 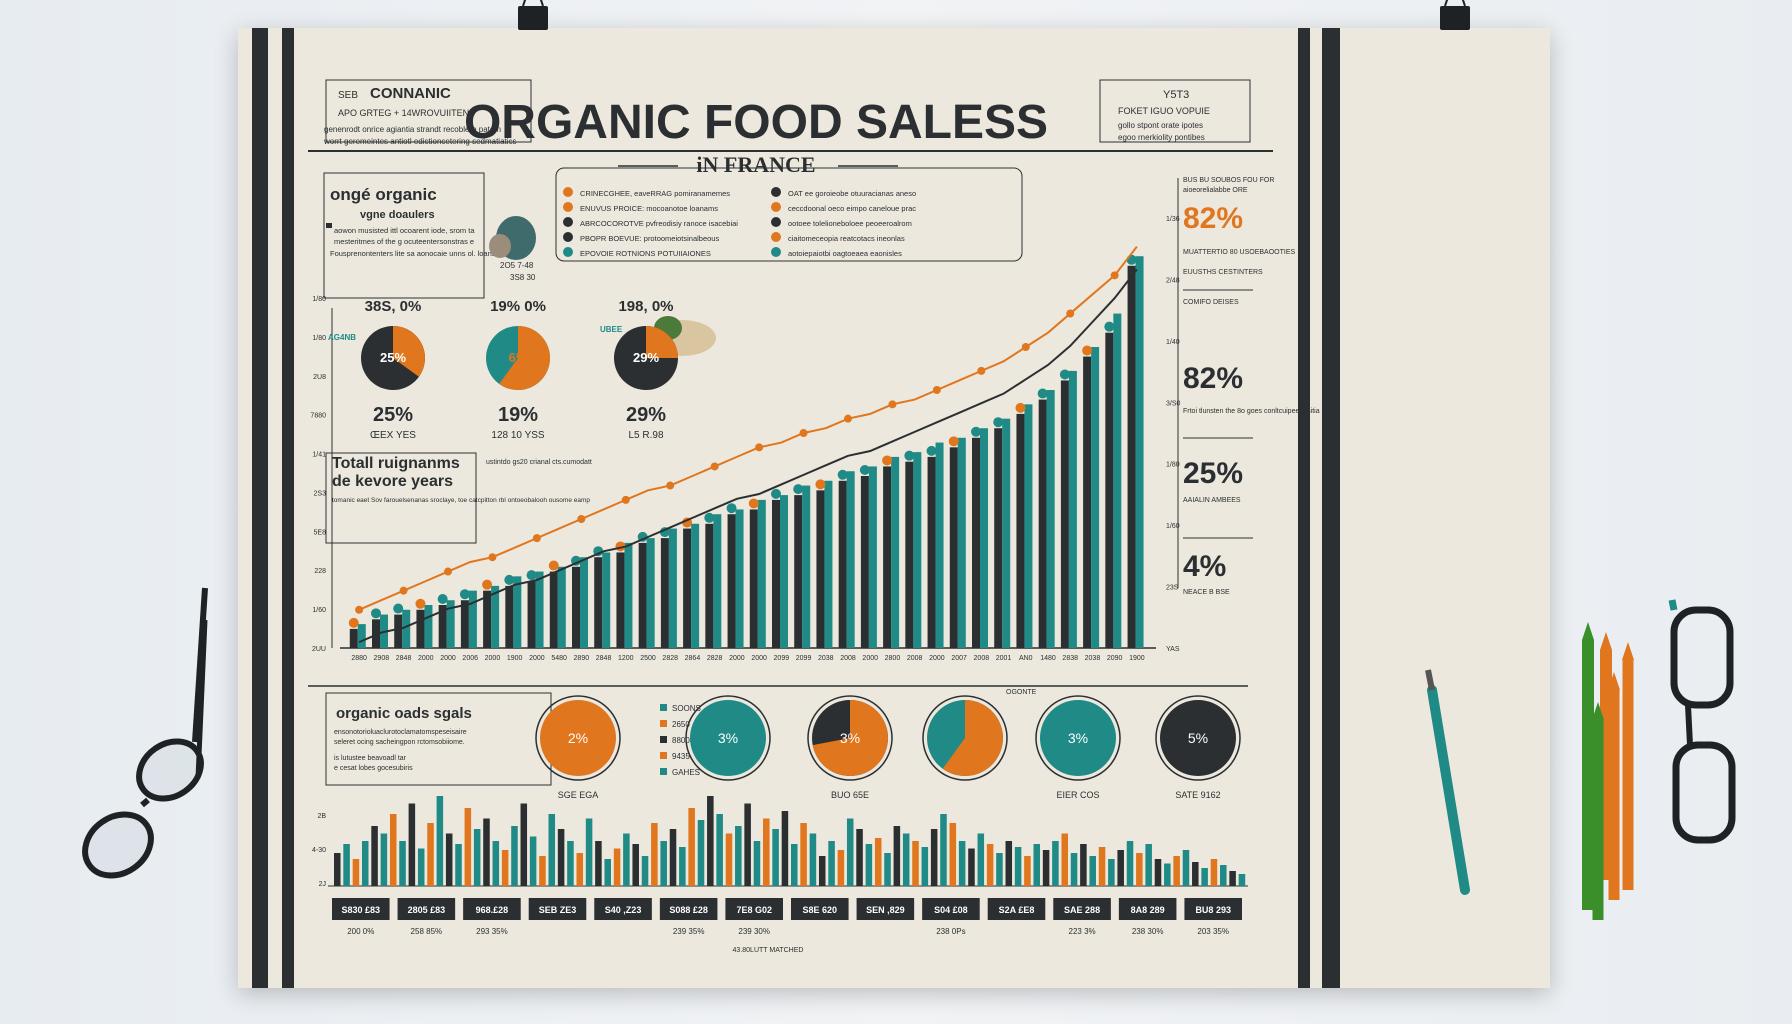 What do you see at coordinates (322, 884) in the screenshot?
I see `bottom-y-tick-2: 2J` at bounding box center [322, 884].